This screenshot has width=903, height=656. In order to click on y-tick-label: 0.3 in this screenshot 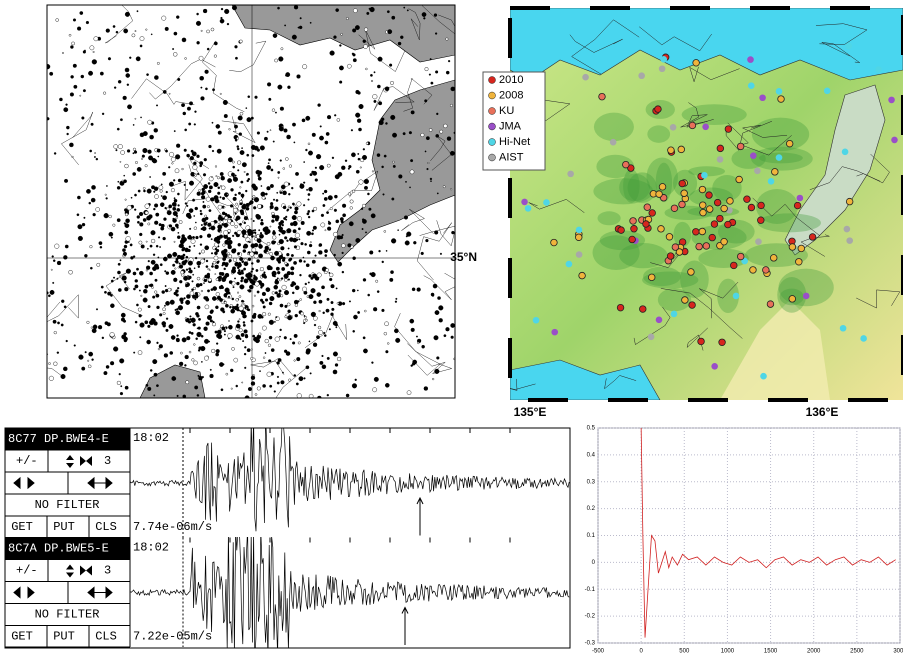, I will do `click(591, 482)`.